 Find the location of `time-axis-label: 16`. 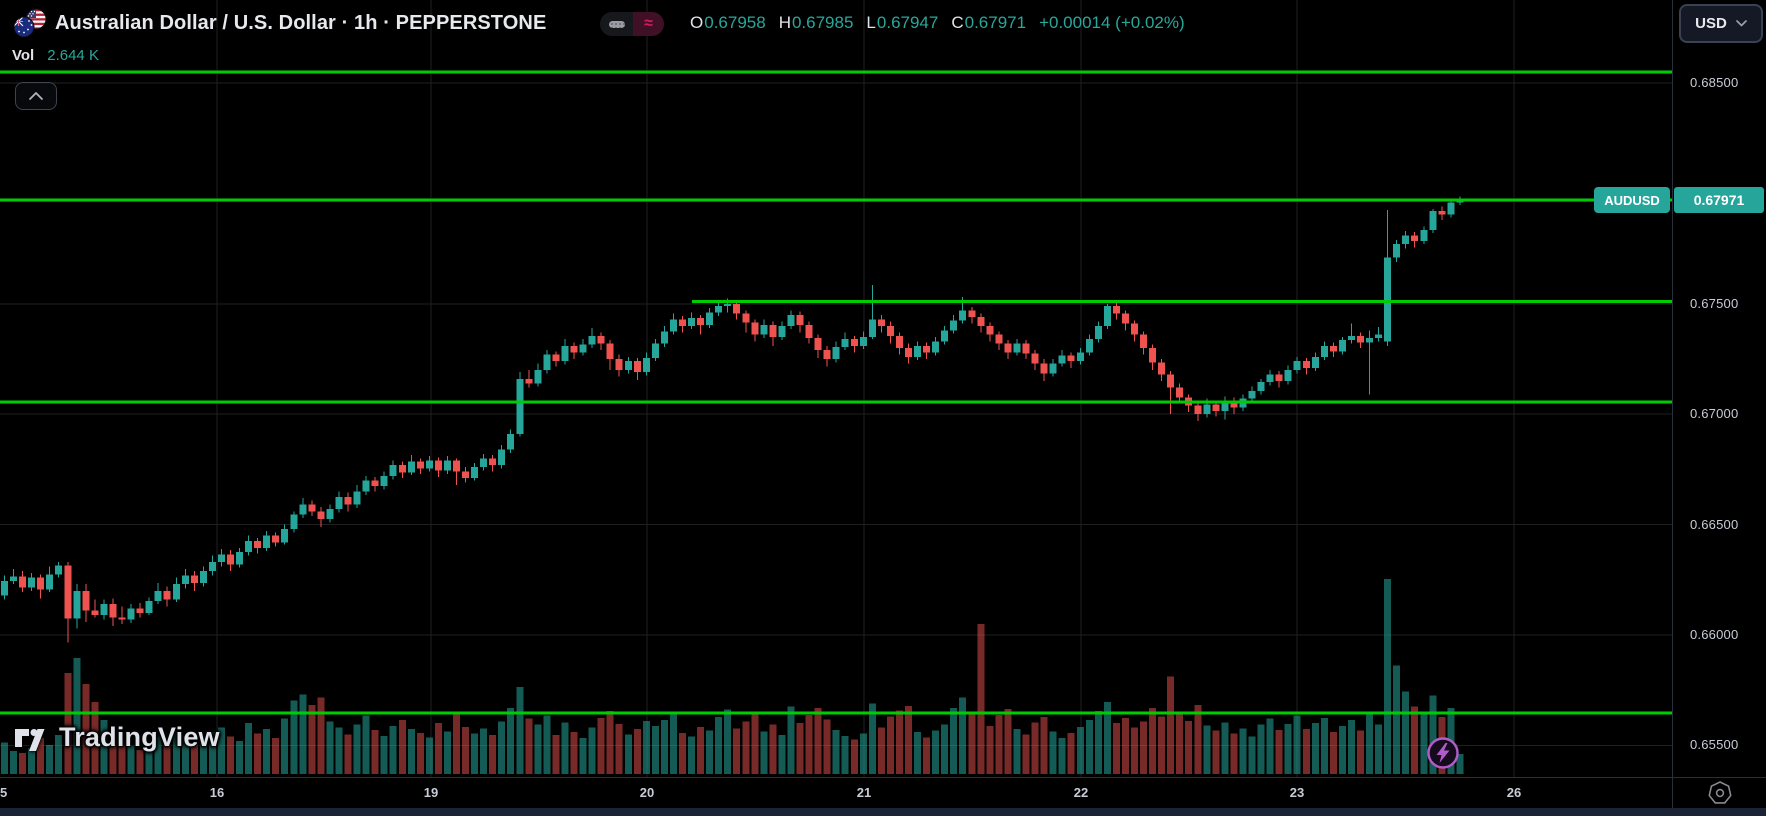

time-axis-label: 16 is located at coordinates (217, 792).